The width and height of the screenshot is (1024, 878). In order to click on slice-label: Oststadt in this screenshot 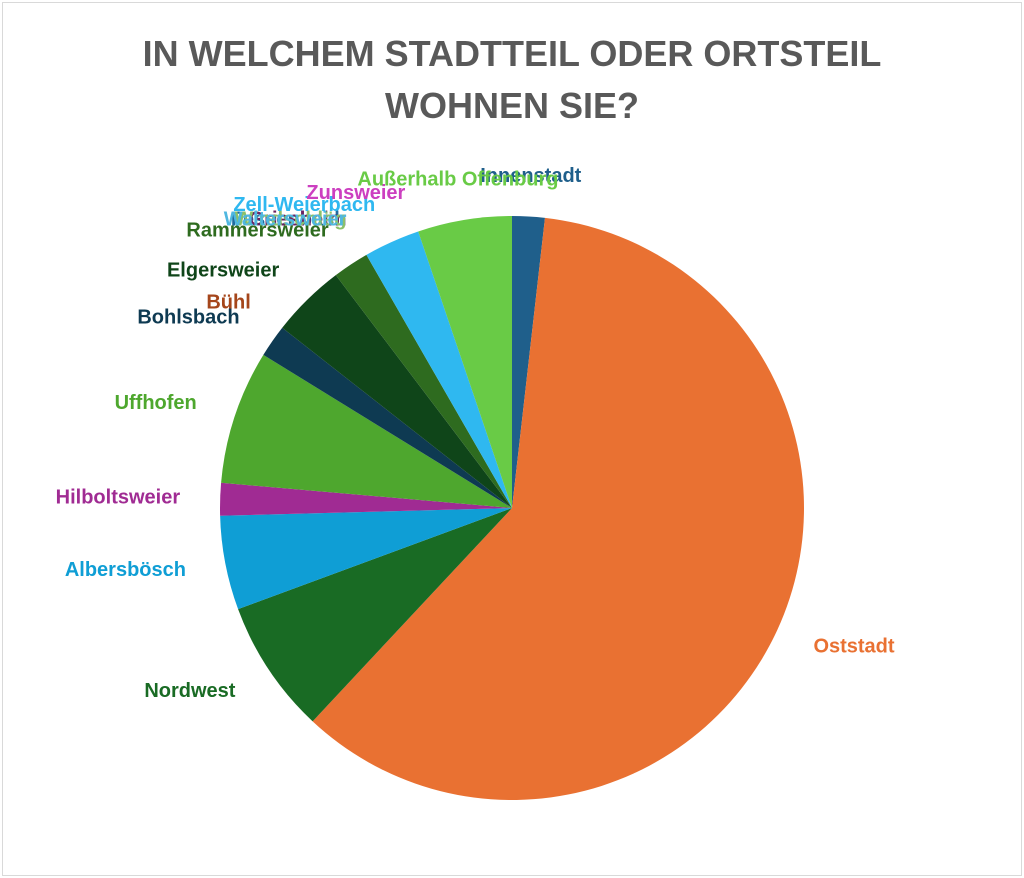, I will do `click(853, 646)`.